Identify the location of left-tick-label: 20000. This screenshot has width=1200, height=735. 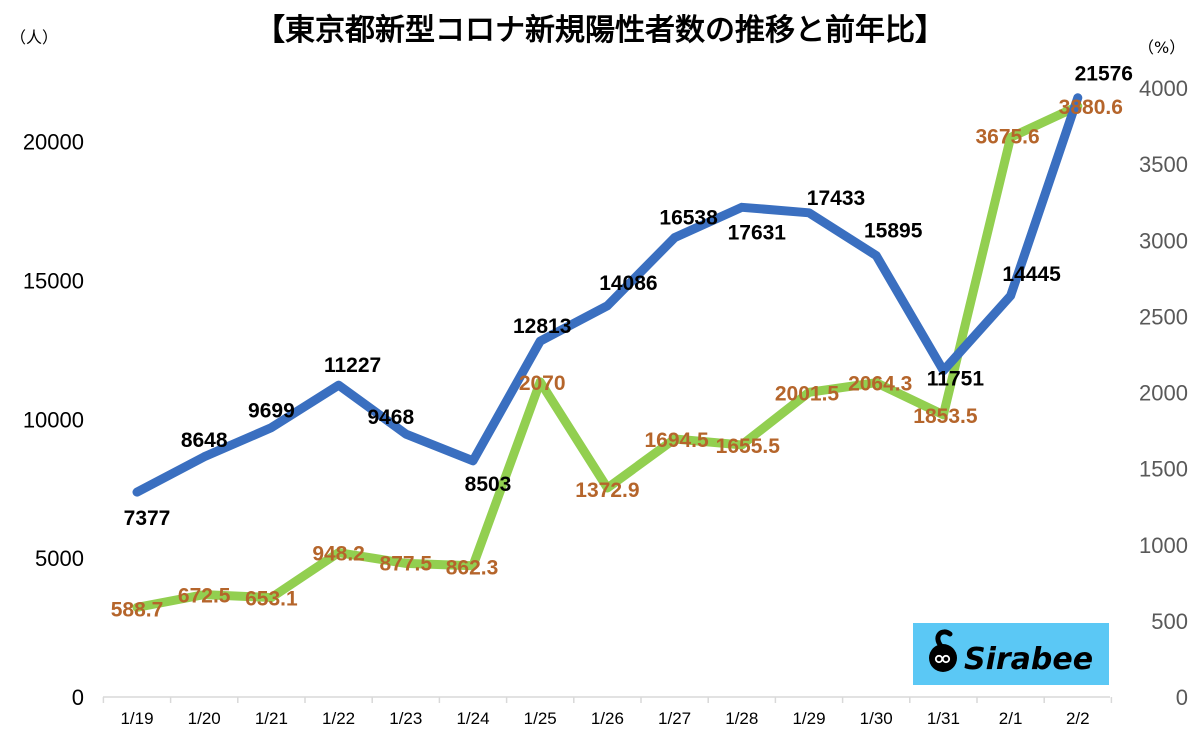
(53, 142).